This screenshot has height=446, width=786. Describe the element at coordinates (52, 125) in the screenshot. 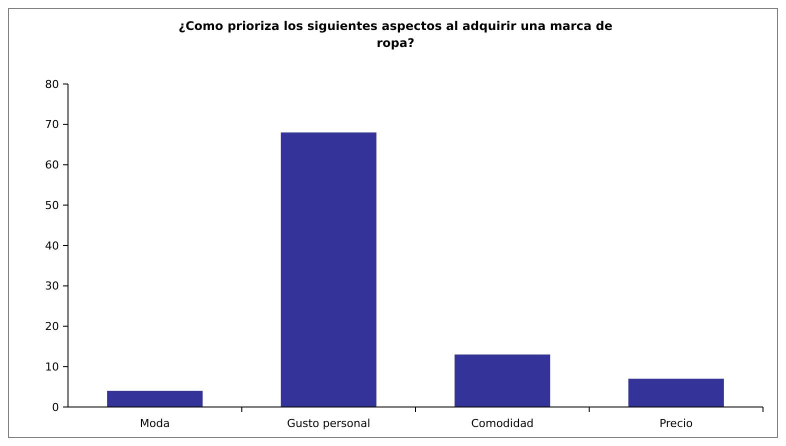

I see `y-tick-label: 70` at that location.